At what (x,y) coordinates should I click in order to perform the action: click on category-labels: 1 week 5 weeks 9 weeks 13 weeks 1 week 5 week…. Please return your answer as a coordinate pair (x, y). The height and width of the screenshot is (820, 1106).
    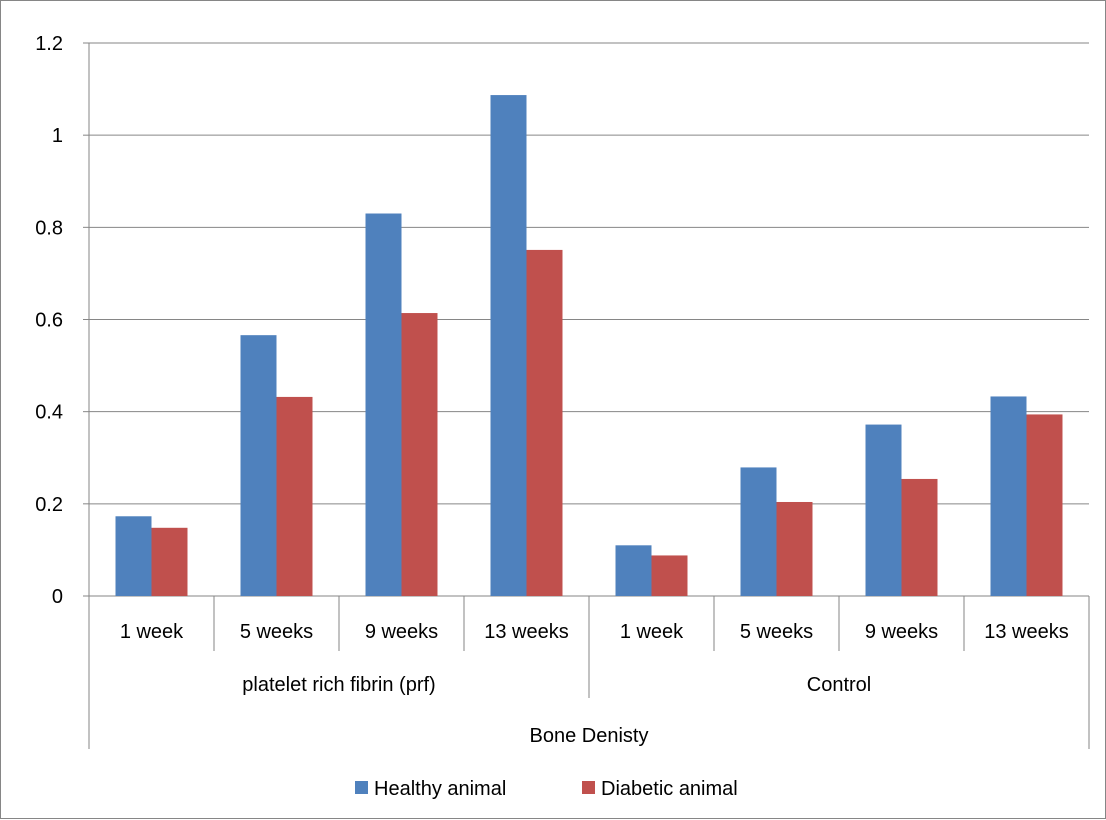
    Looking at the image, I should click on (594, 684).